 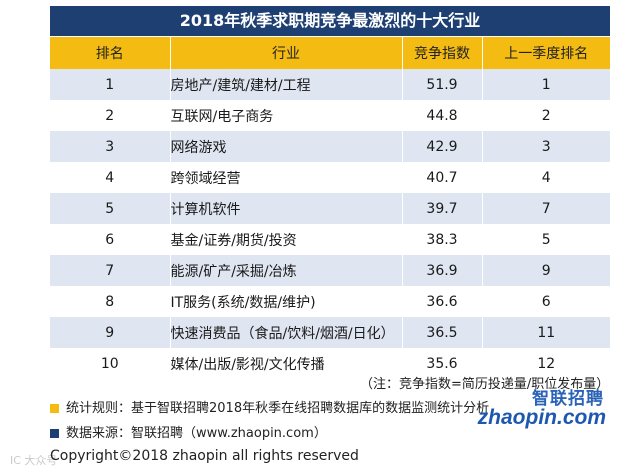 I want to click on rank-cell: 9, so click(x=110, y=332).